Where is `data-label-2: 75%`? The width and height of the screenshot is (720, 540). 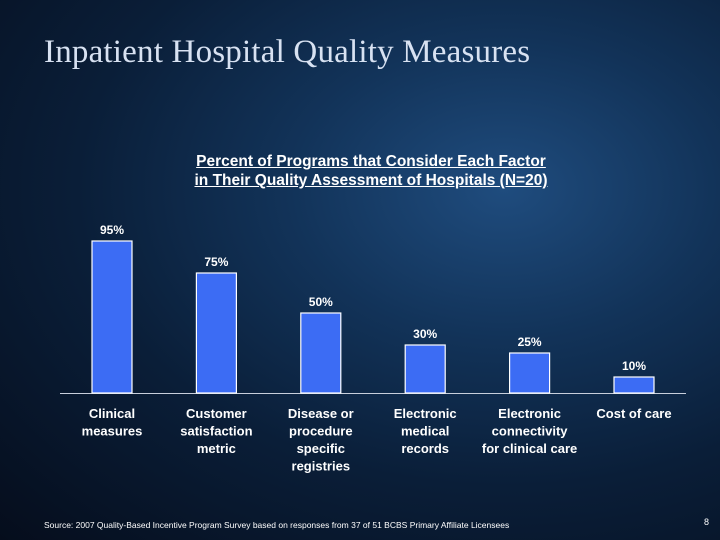 data-label-2: 75% is located at coordinates (216, 262).